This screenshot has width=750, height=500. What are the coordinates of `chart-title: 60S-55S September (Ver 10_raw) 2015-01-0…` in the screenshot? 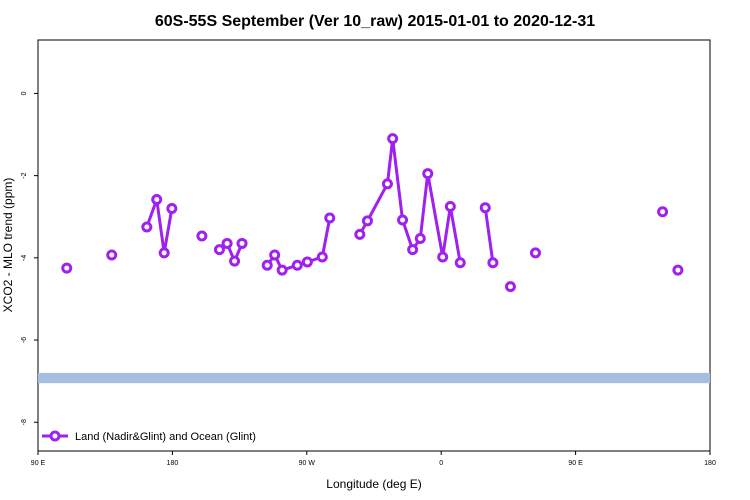 It's located at (375, 21).